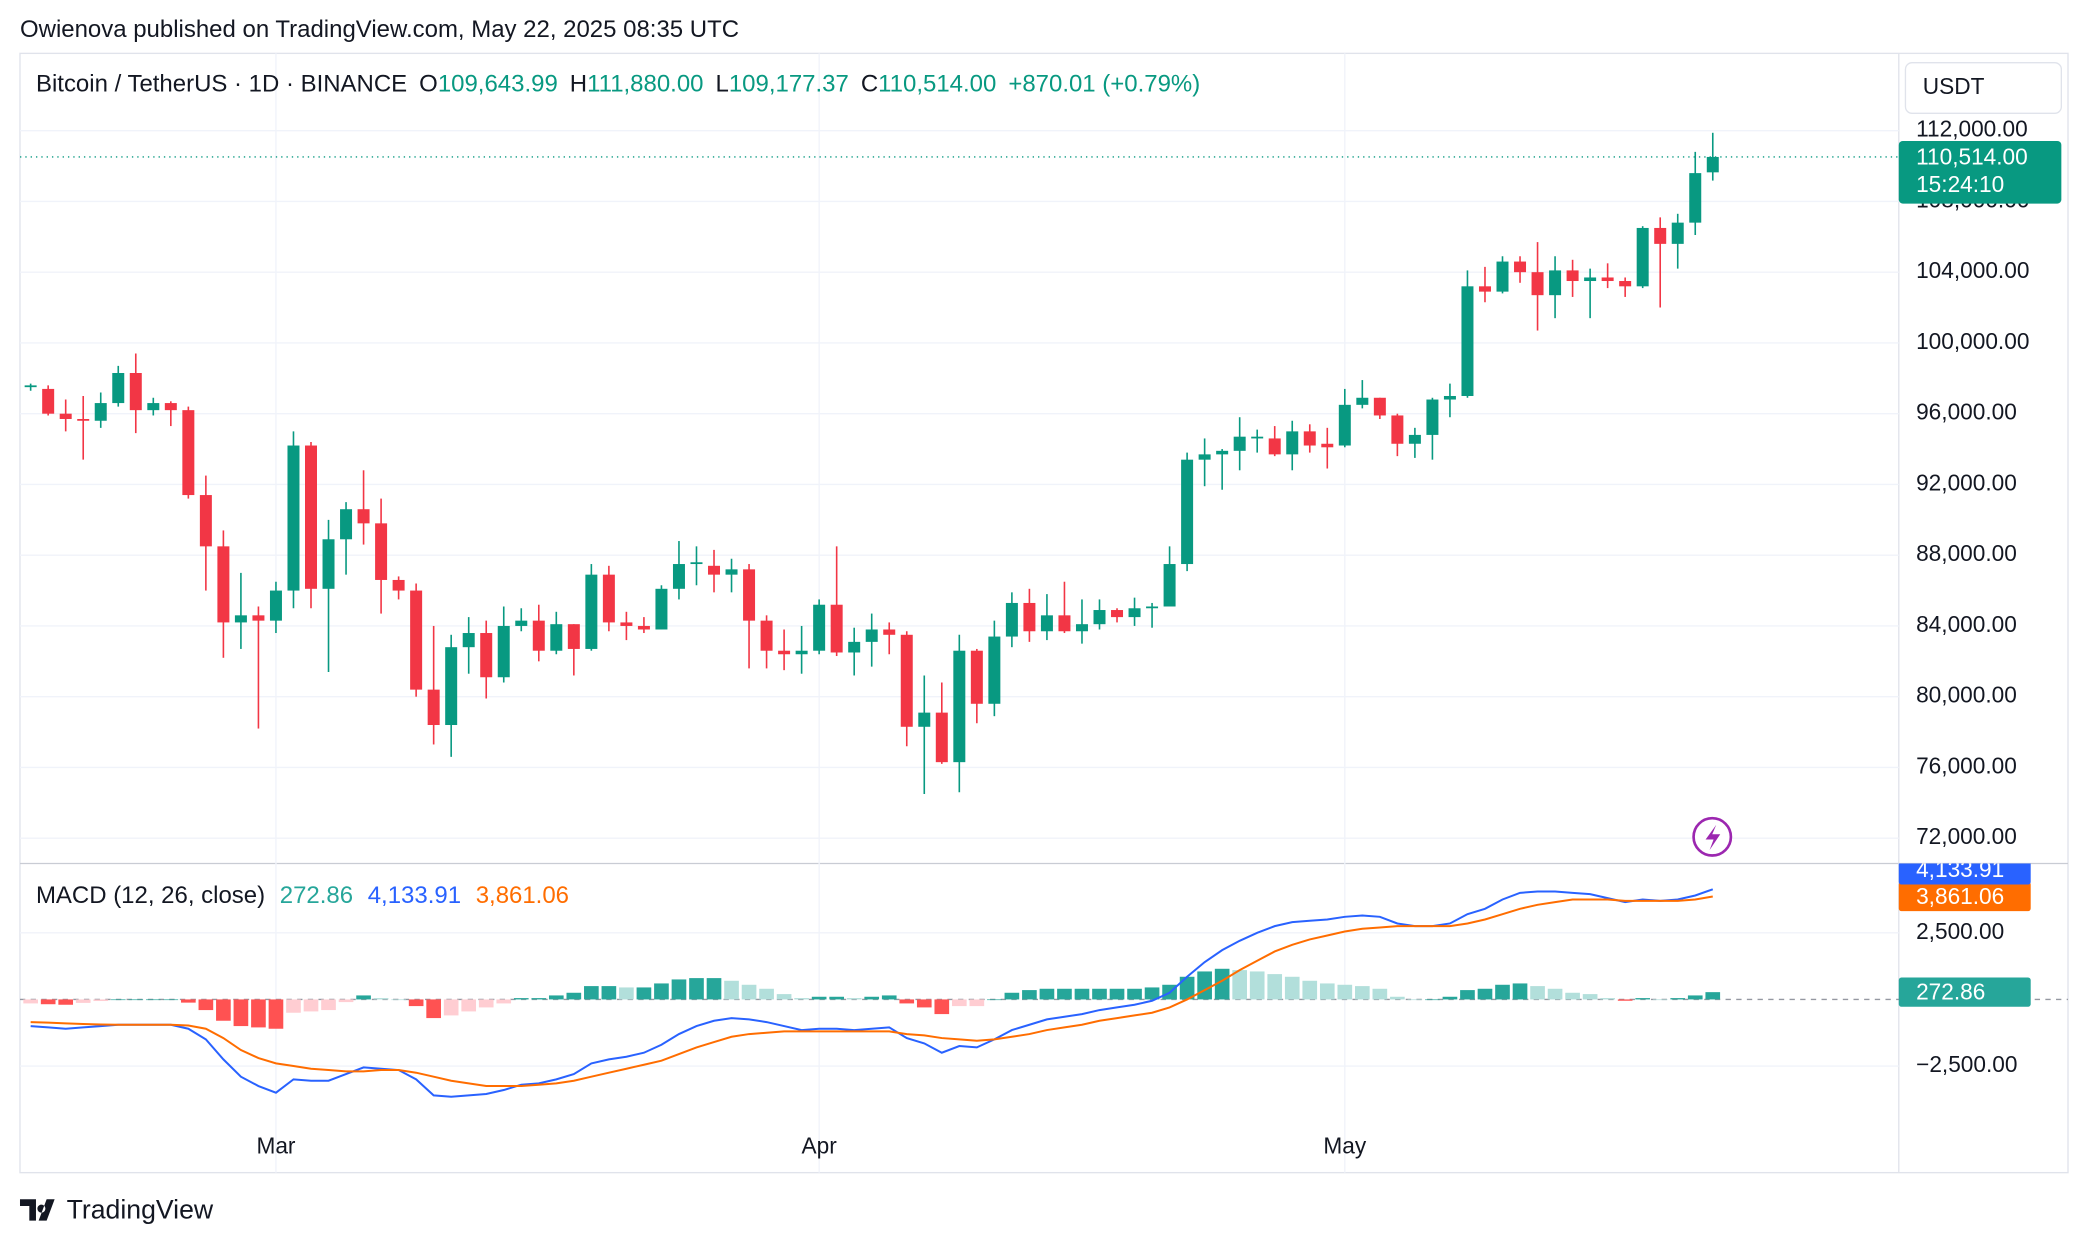 This screenshot has height=1242, width=2084. What do you see at coordinates (275, 1145) in the screenshot?
I see `x-tick-label: Mar` at bounding box center [275, 1145].